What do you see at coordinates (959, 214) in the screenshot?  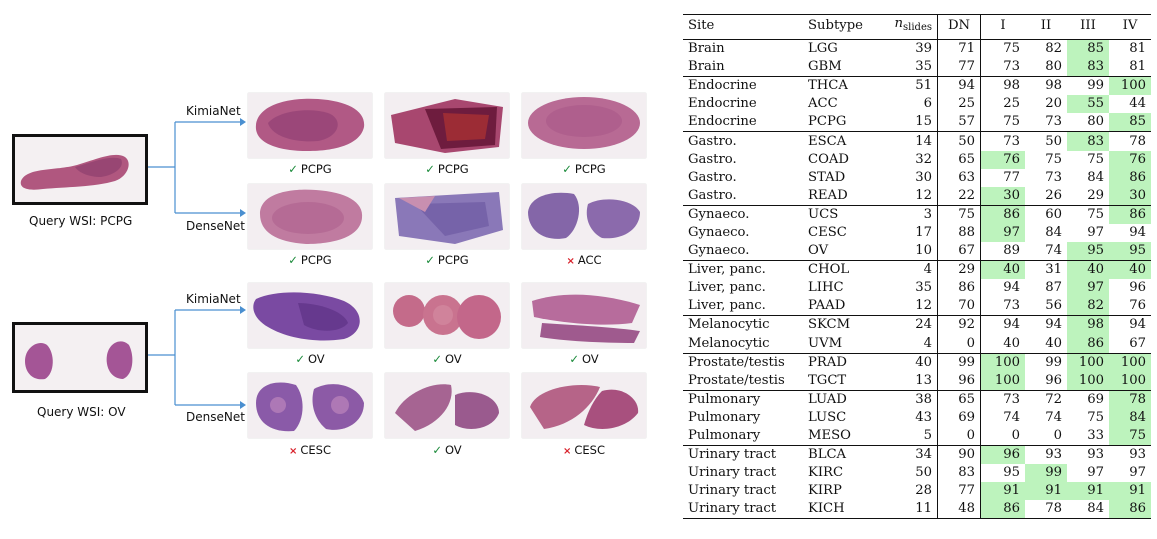 I see `cell-dn: 75` at bounding box center [959, 214].